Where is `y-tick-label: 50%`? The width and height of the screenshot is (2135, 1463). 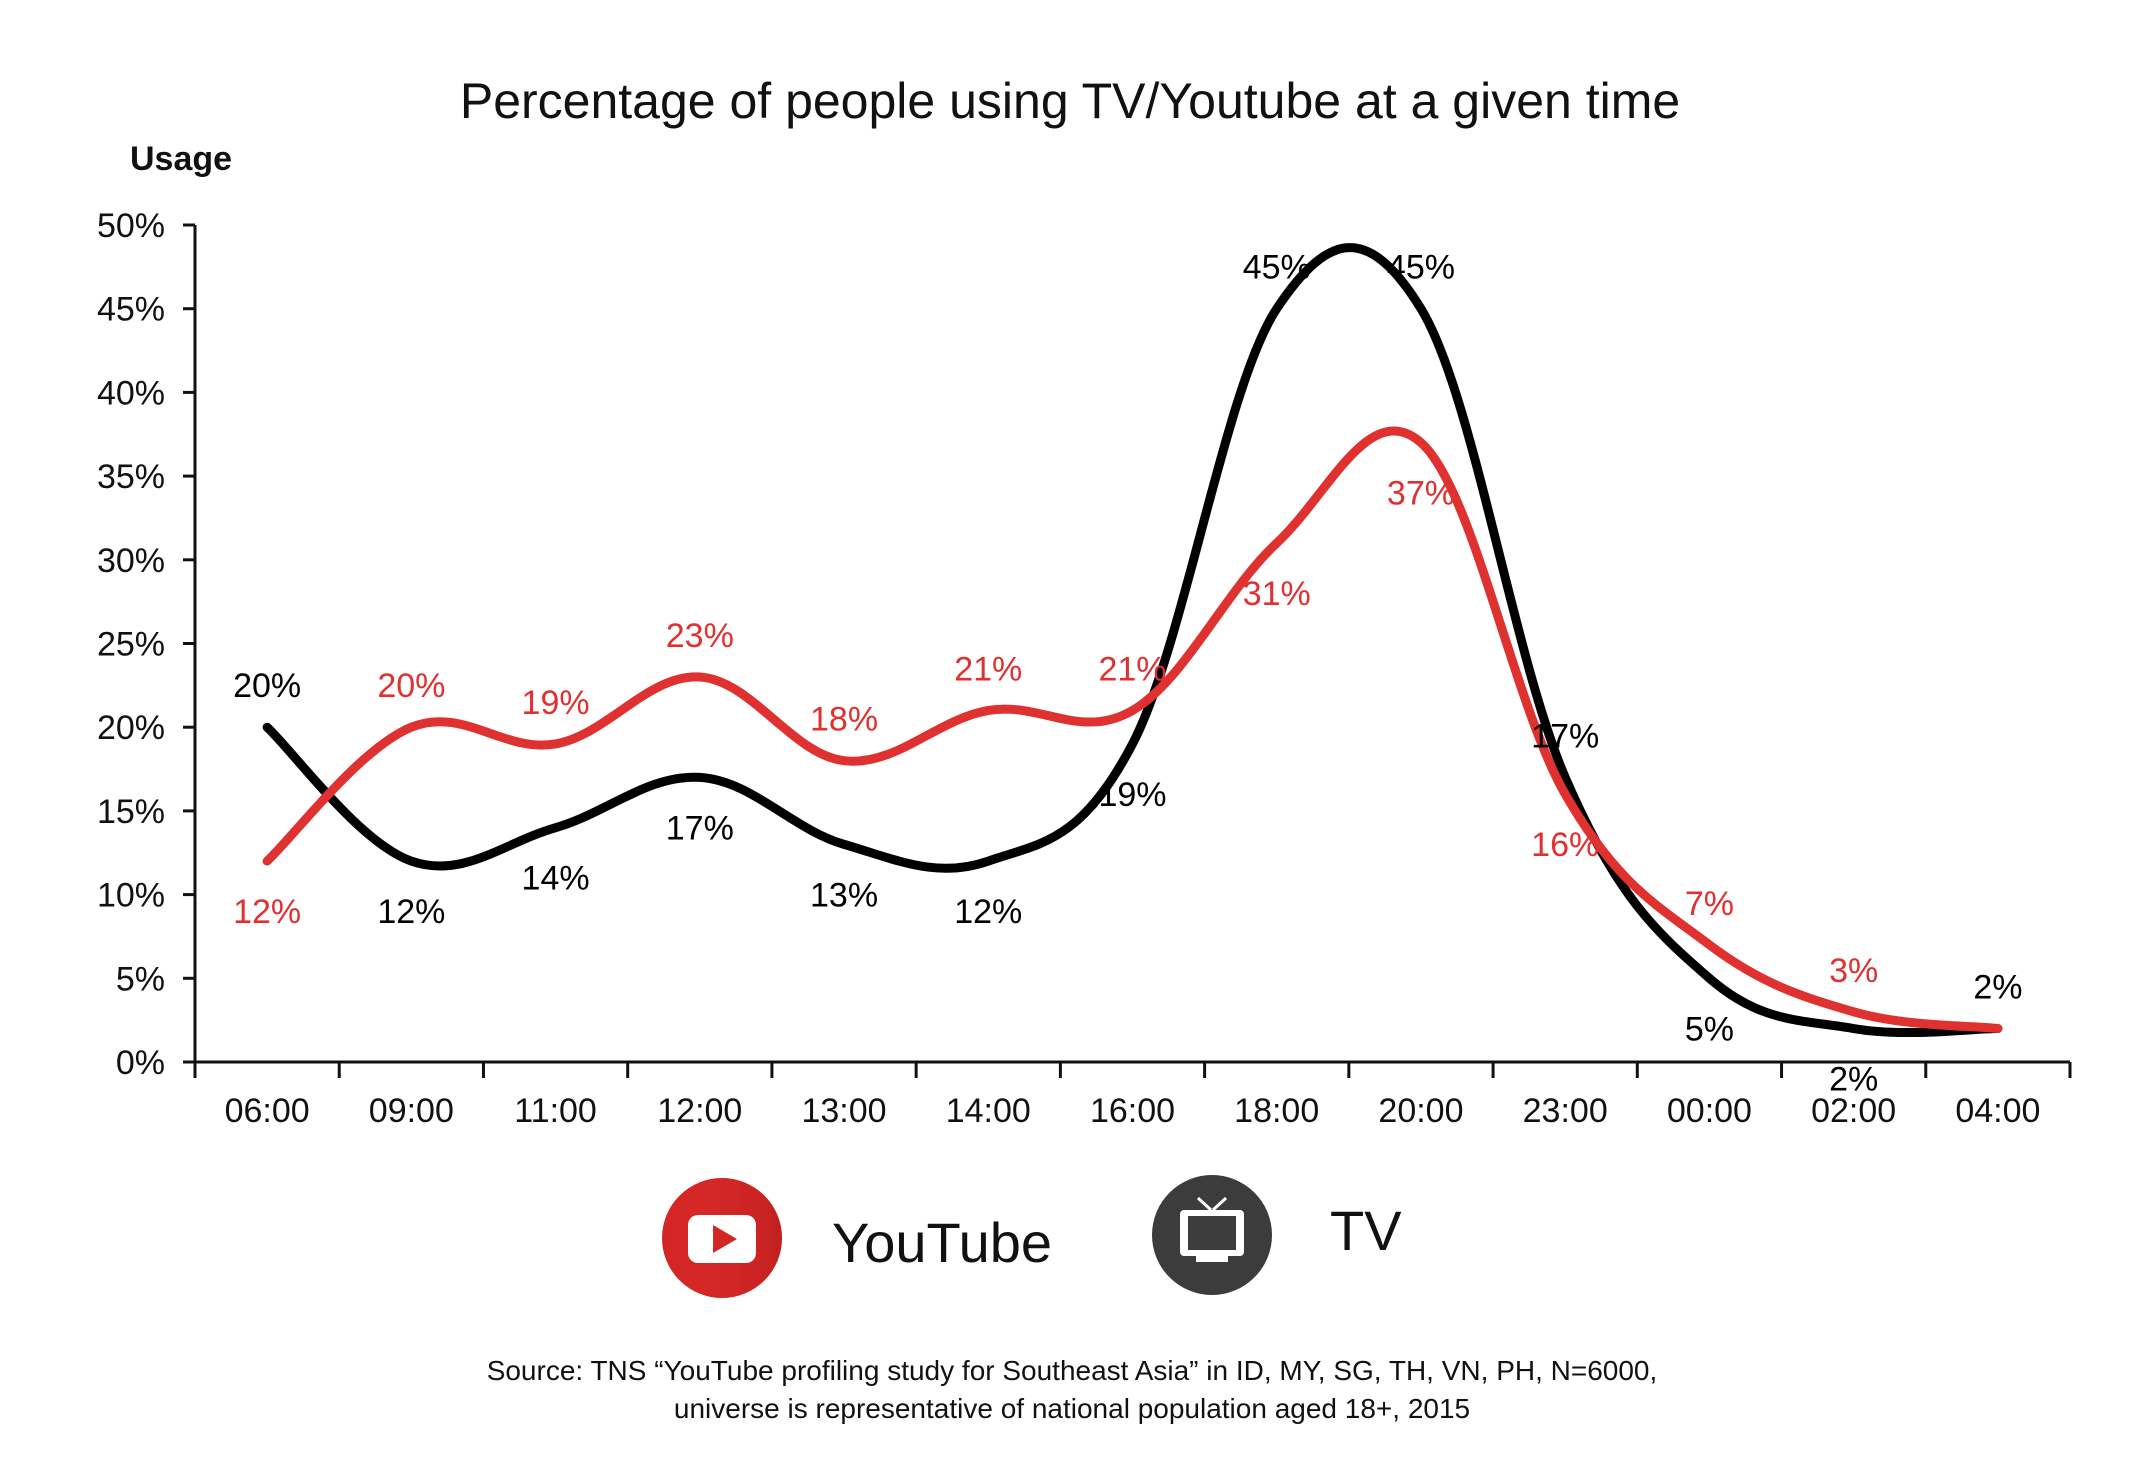
y-tick-label: 50% is located at coordinates (131, 226).